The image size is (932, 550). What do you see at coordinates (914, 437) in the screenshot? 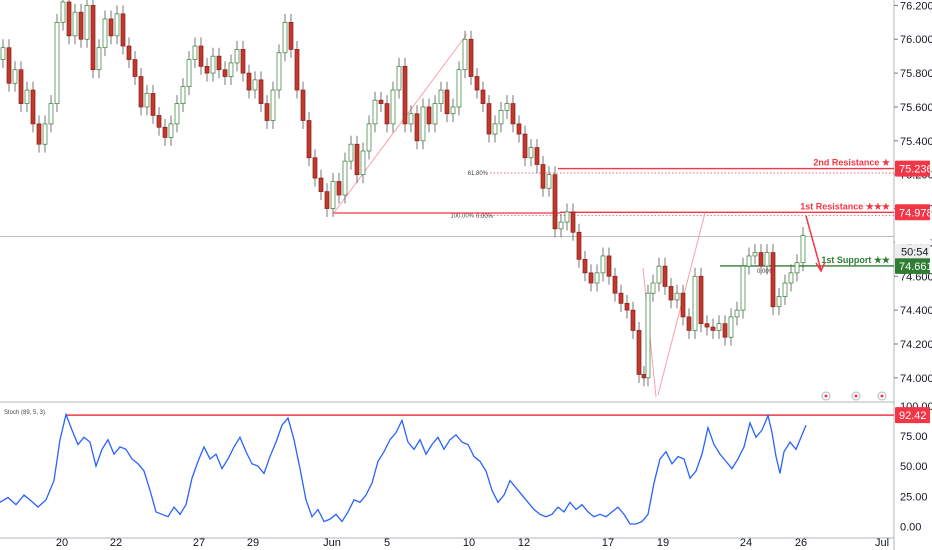
I see `stoch-tick-label: 75.00` at bounding box center [914, 437].